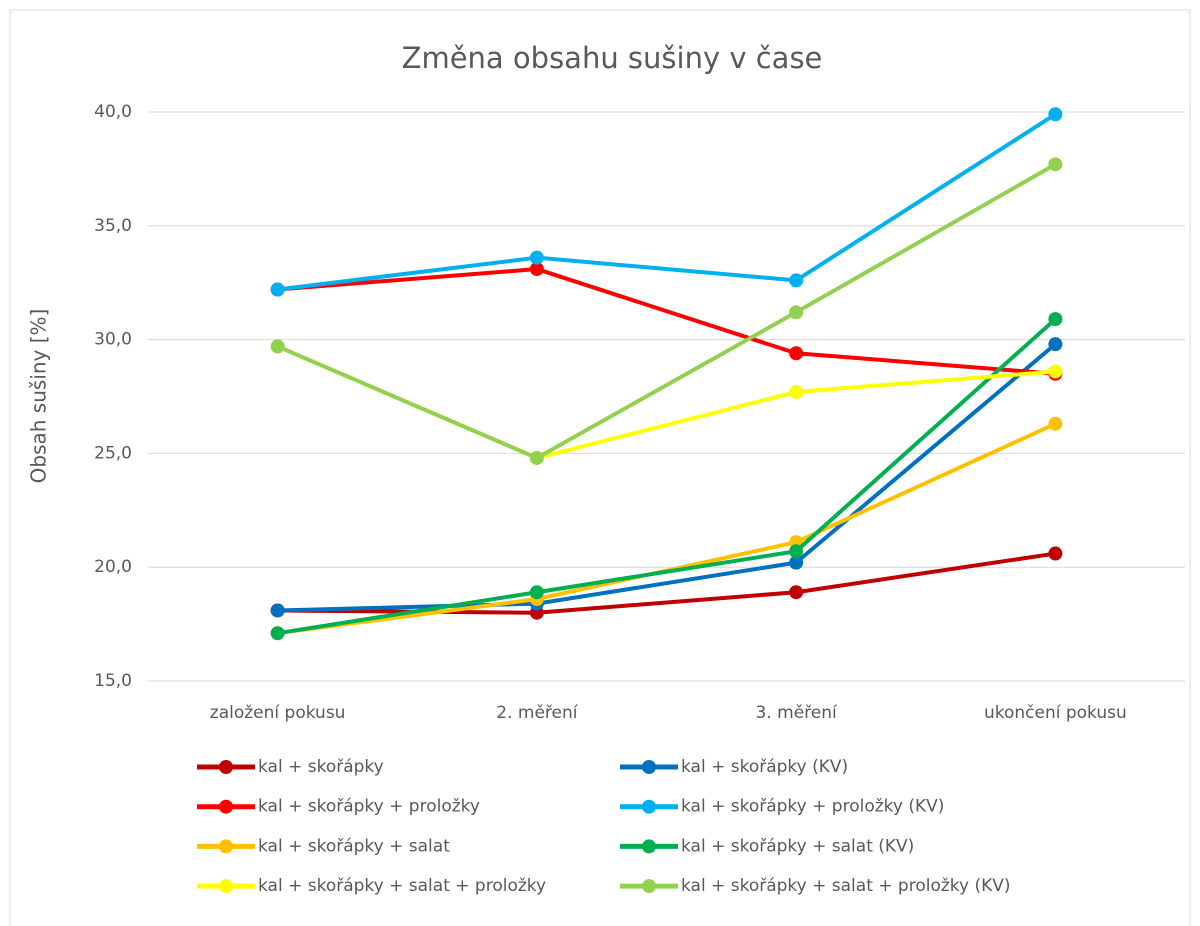  I want to click on y-tick-label: 40,0, so click(113, 112).